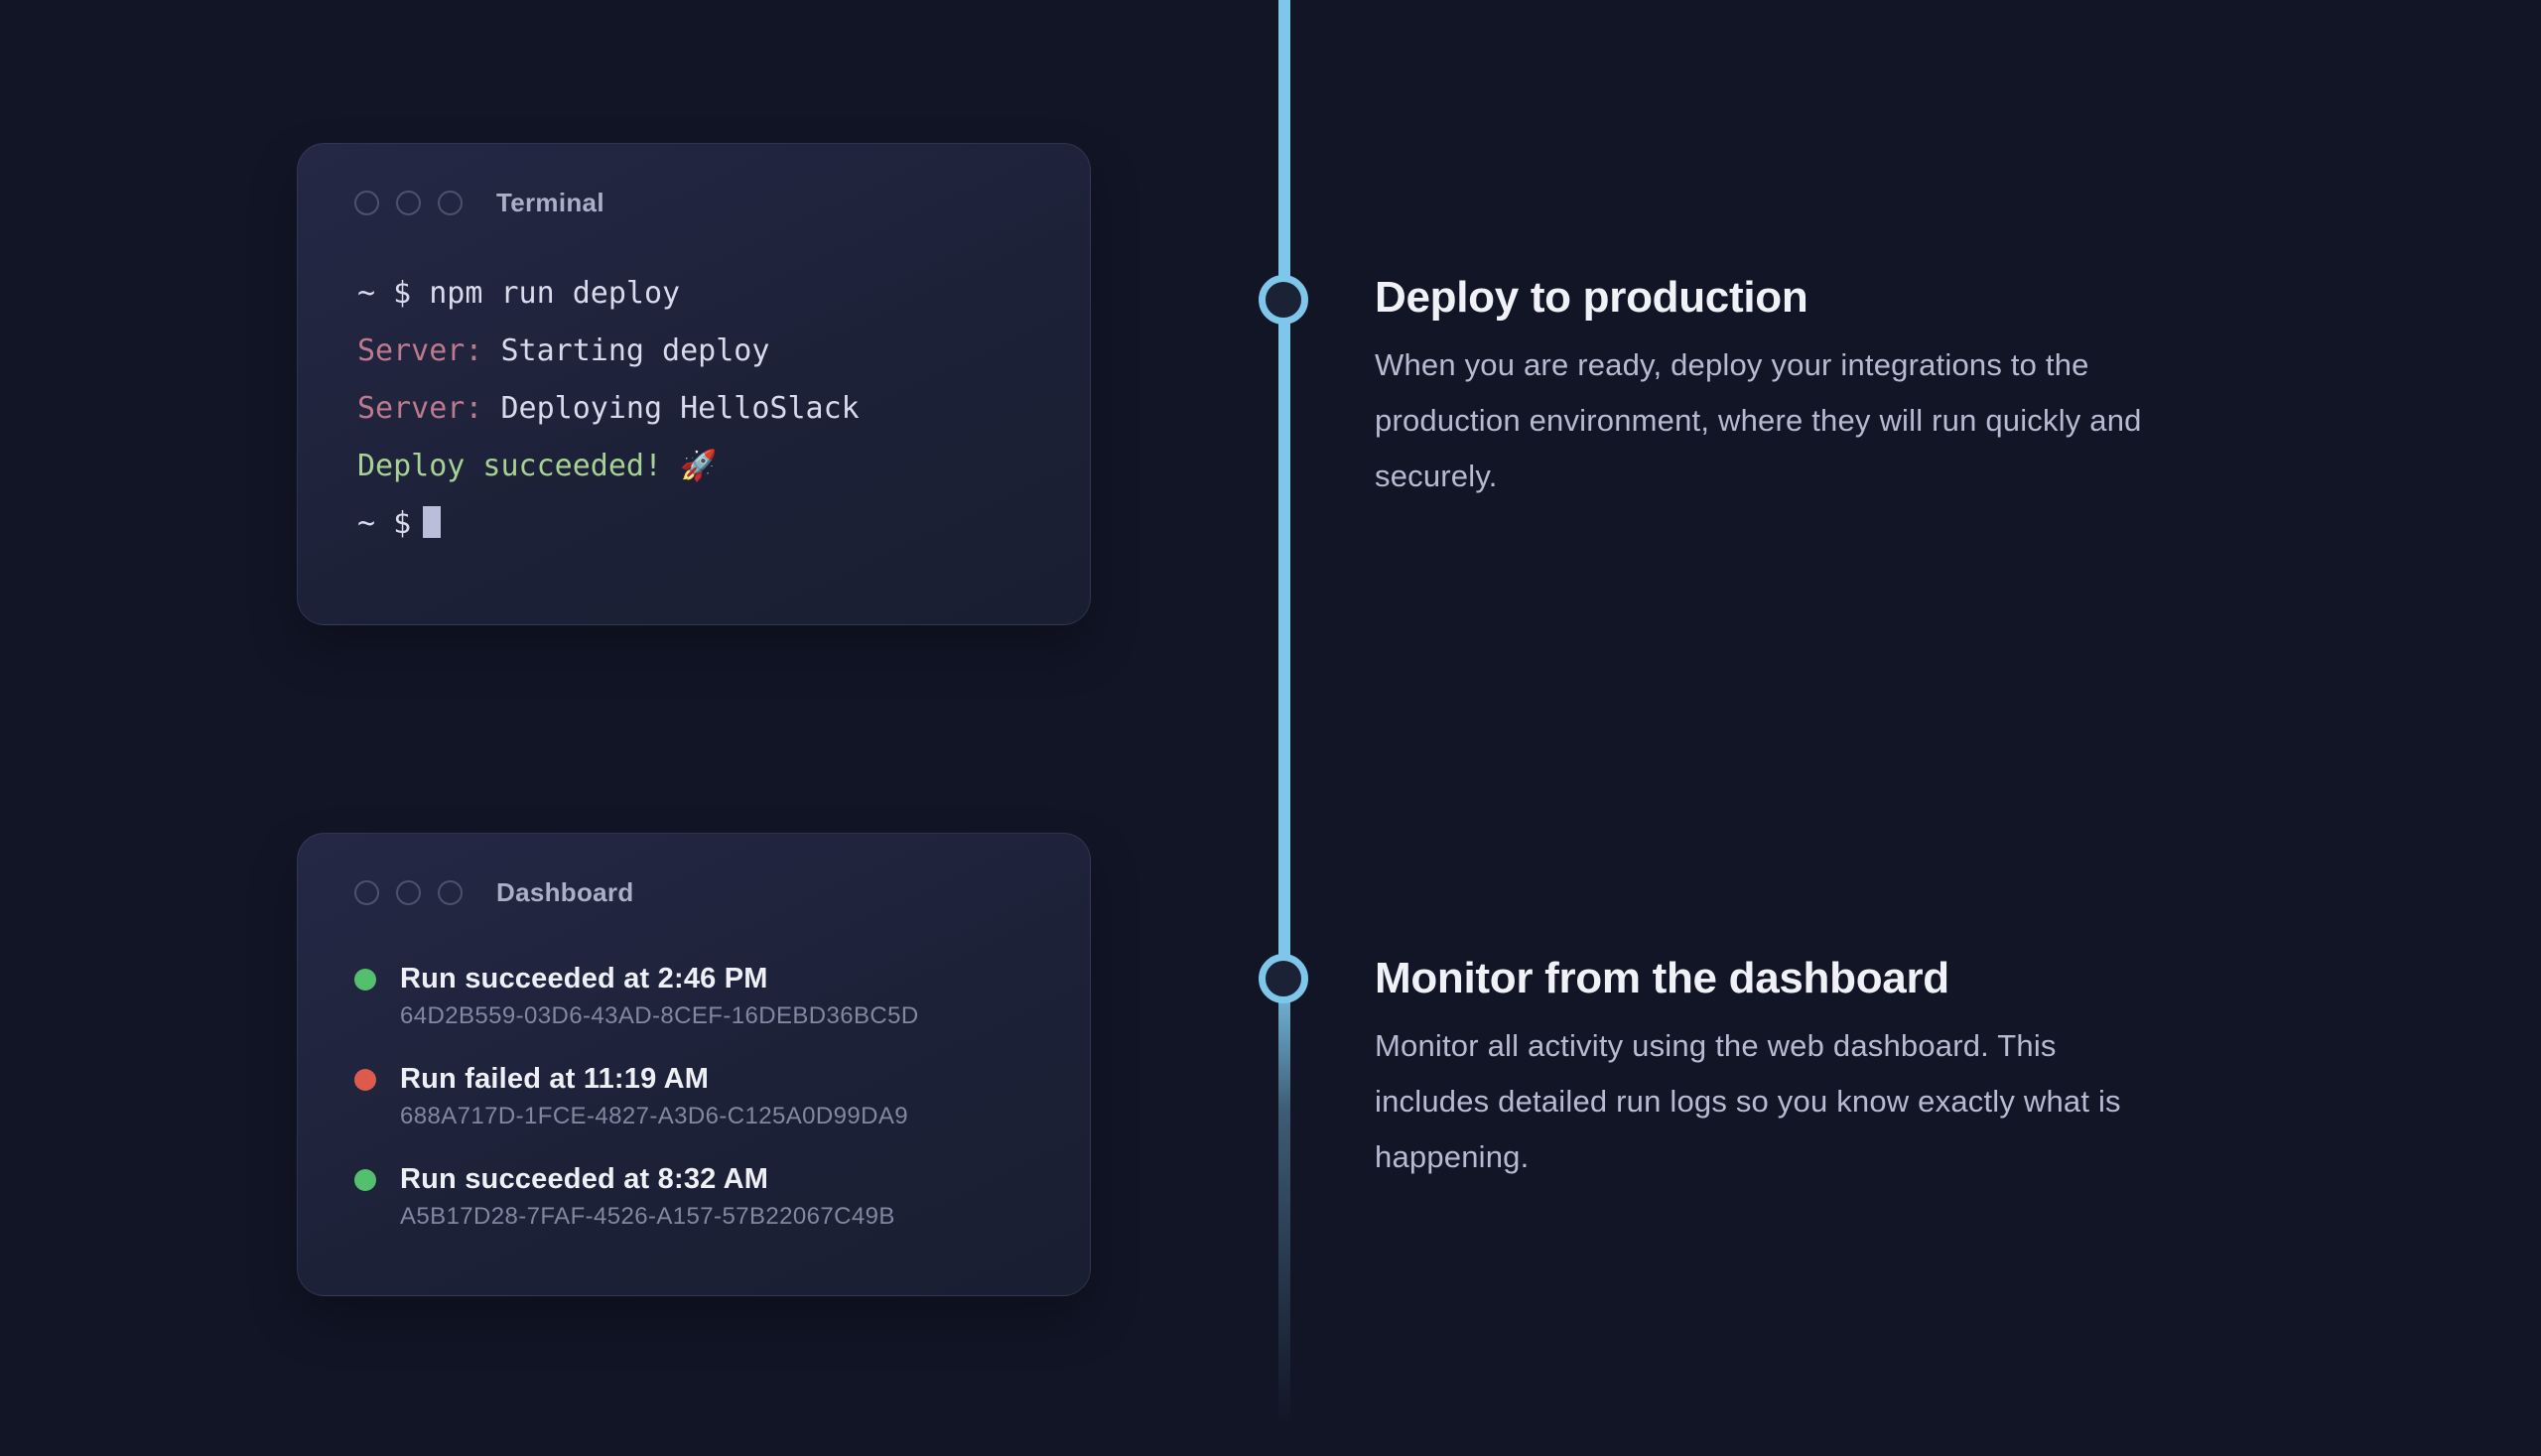 This screenshot has height=1456, width=2541. Describe the element at coordinates (1284, 712) in the screenshot. I see `timeline-line` at that location.